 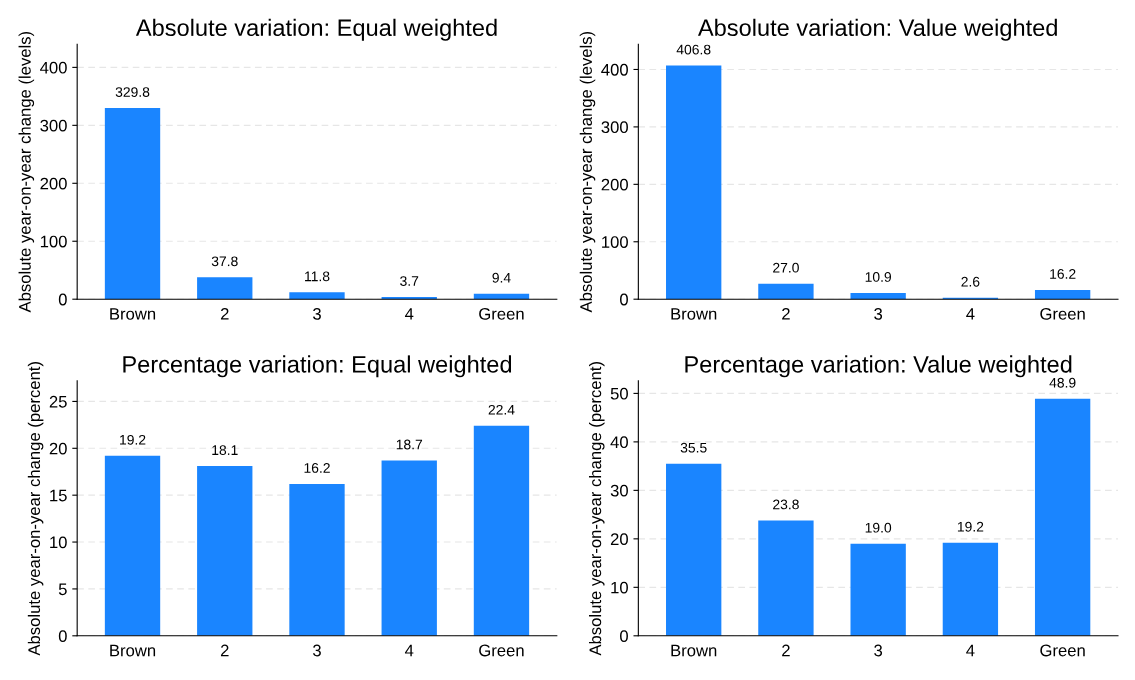 I want to click on data-label: 37.8, so click(x=224, y=261).